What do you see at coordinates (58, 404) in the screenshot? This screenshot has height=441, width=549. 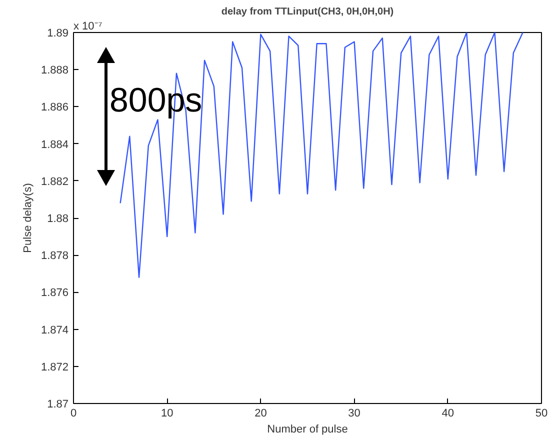 I see `y-tick-label: 1.87` at bounding box center [58, 404].